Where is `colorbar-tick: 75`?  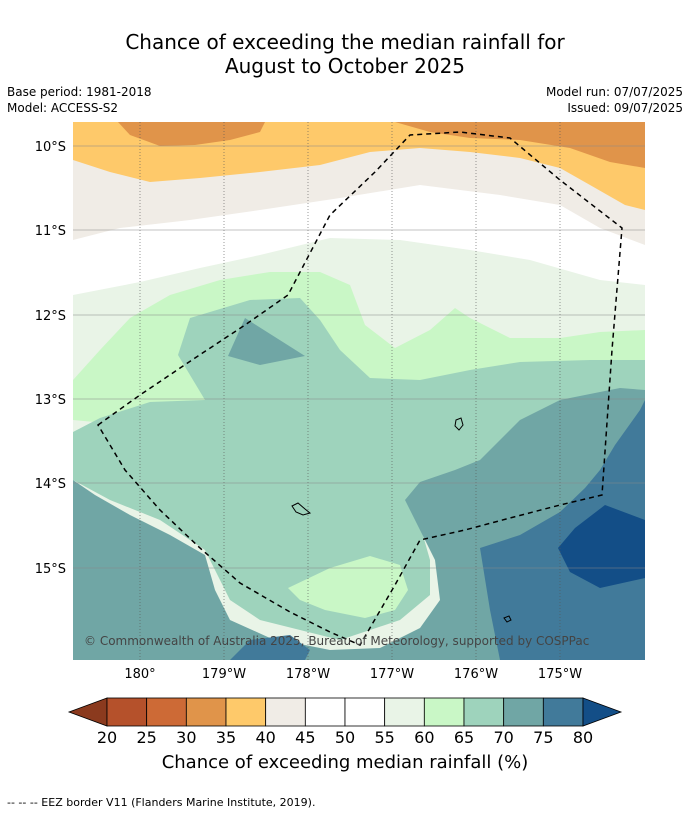 colorbar-tick: 75 is located at coordinates (543, 737).